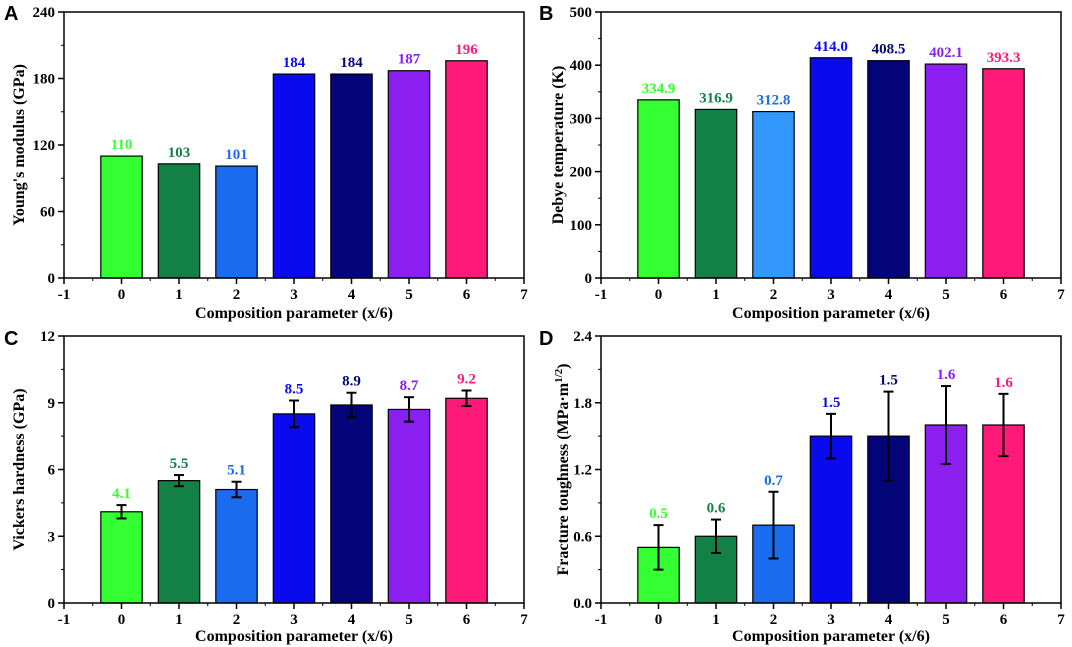  I want to click on panel-letter-d: D, so click(546, 339).